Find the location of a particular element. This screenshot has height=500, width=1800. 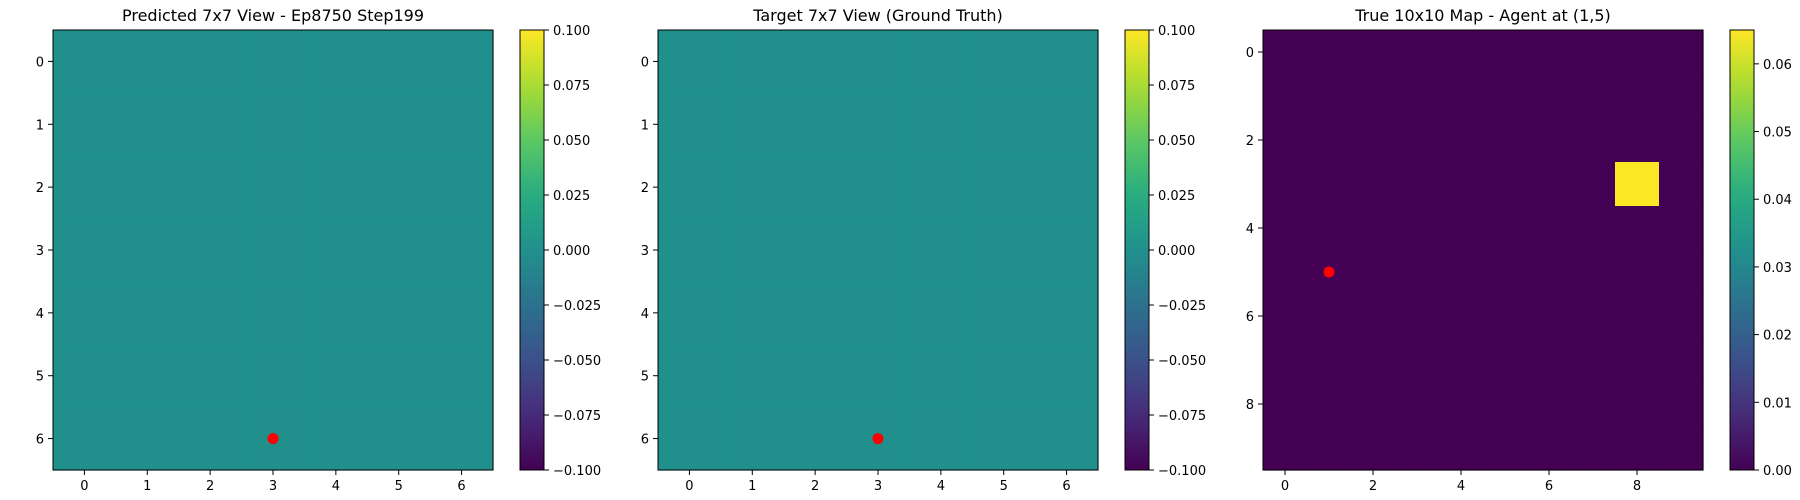

x-tick-label: 4 is located at coordinates (941, 486).